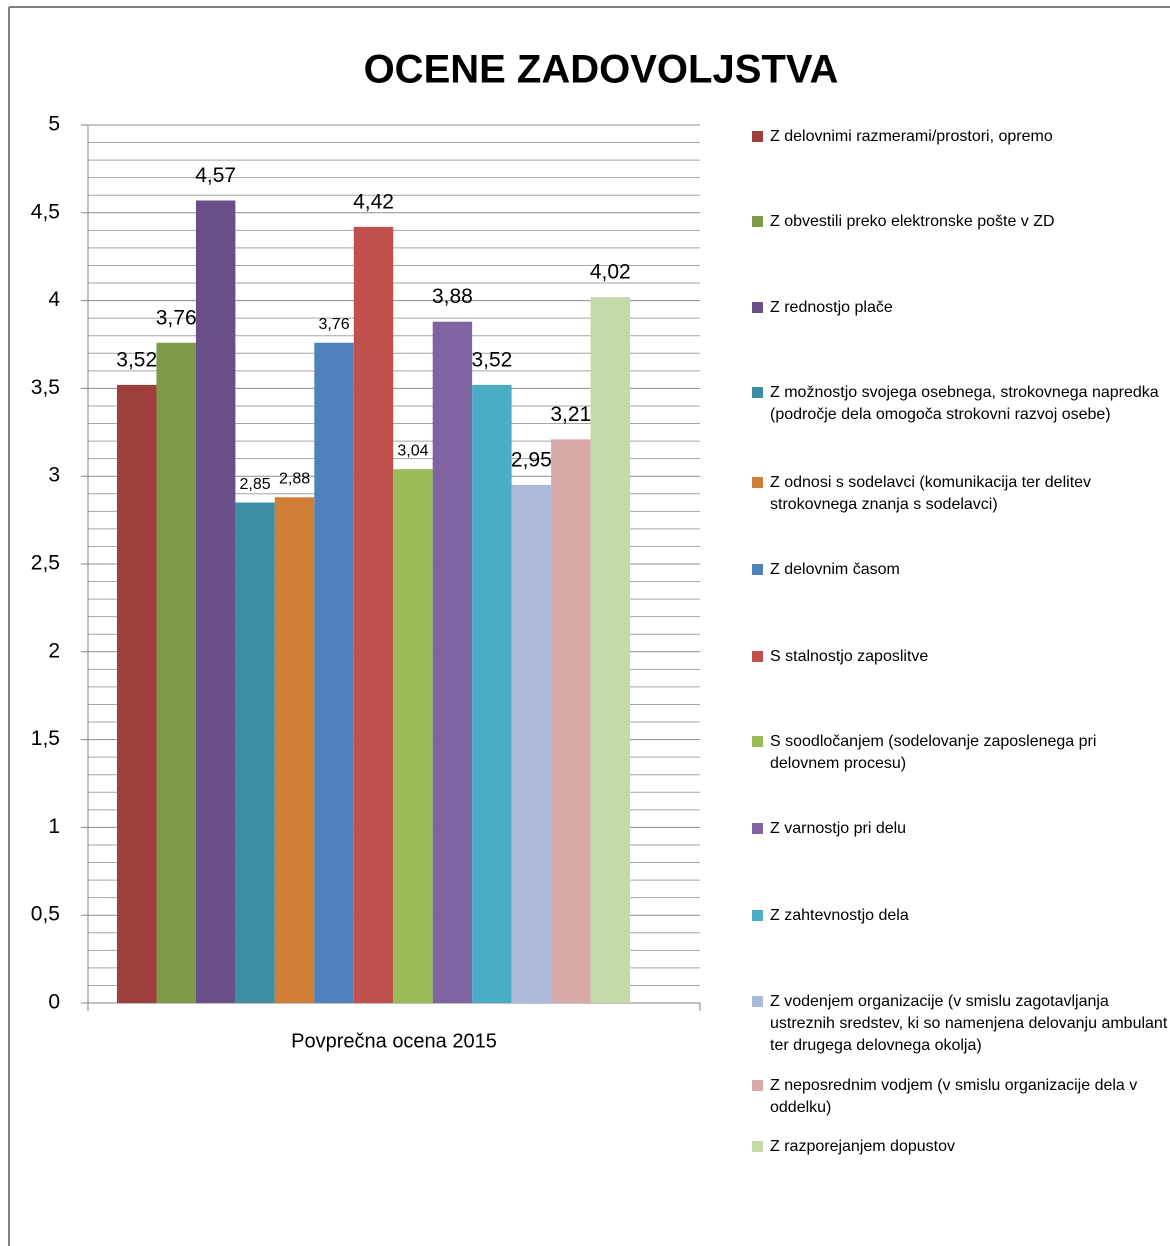  Describe the element at coordinates (570, 414) in the screenshot. I see `data-label: 3,21` at that location.